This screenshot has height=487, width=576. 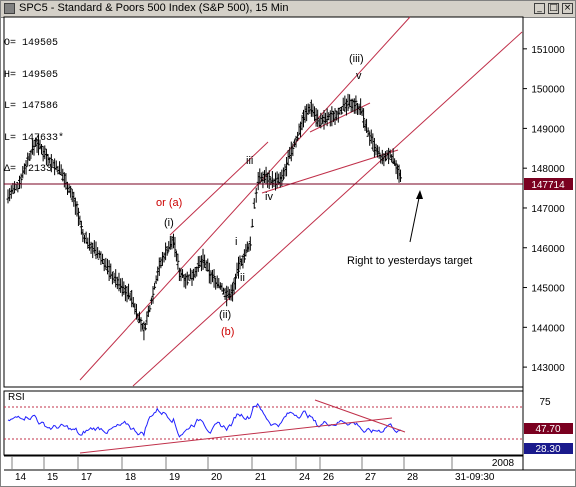 I want to click on price-tick-label-2: 149000, so click(x=548, y=129).